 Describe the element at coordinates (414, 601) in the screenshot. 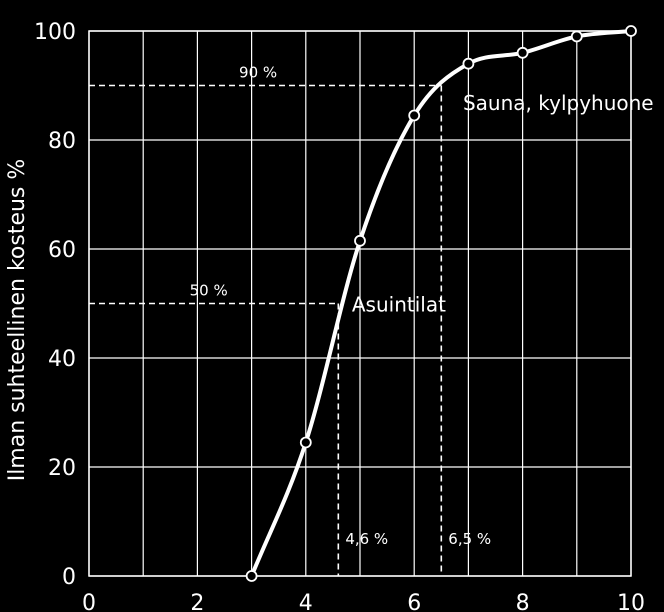

I see `x-tick-label: 6` at that location.